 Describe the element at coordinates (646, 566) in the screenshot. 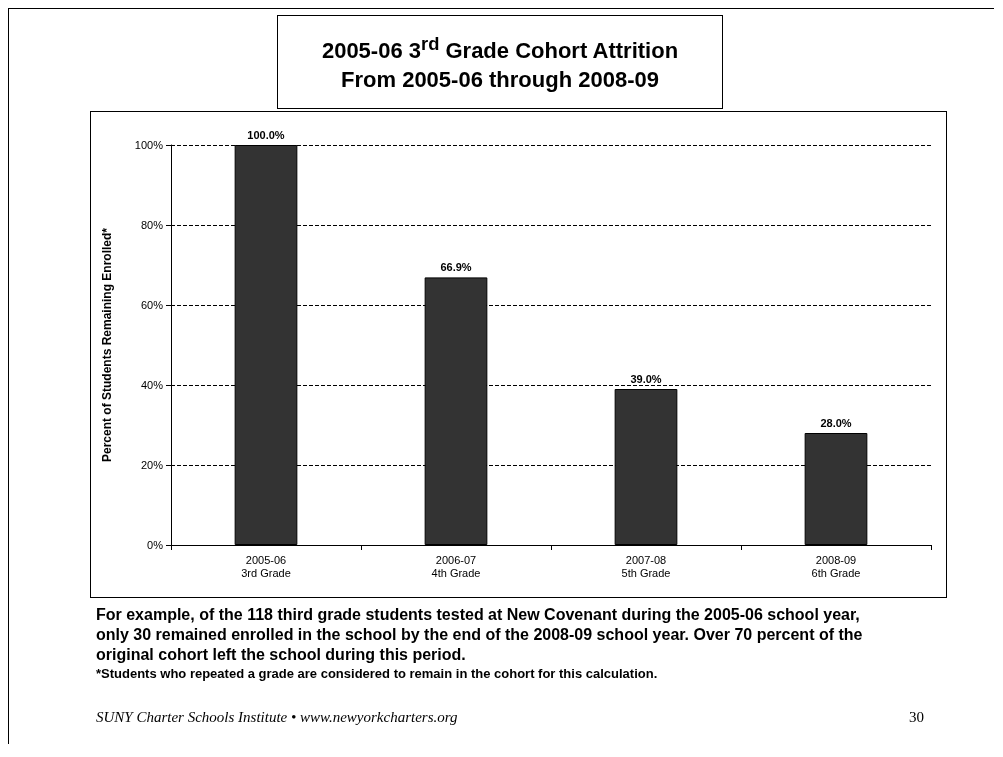

I see `x-tick-label: 2007-08 5th Grade` at that location.